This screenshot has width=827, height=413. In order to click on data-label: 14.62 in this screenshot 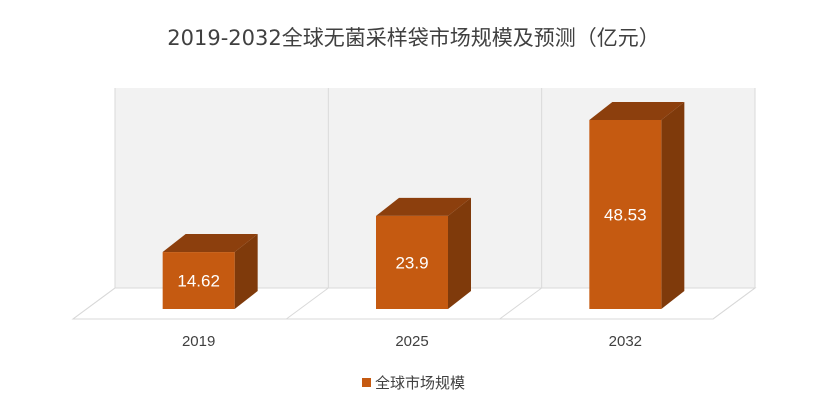, I will do `click(198, 281)`.